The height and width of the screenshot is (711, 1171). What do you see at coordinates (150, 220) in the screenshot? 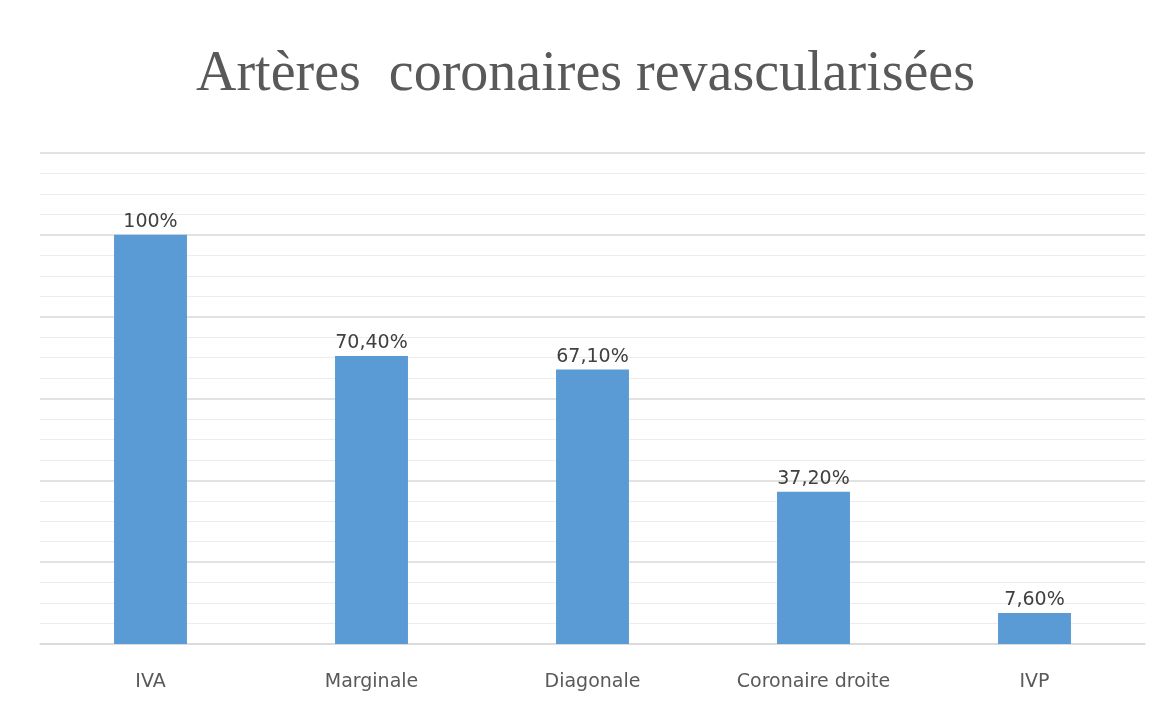
I see `data-label: 100%` at bounding box center [150, 220].